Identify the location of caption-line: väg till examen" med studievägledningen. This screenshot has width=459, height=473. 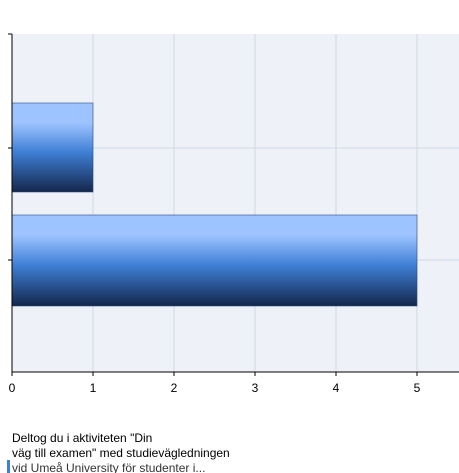
(121, 453).